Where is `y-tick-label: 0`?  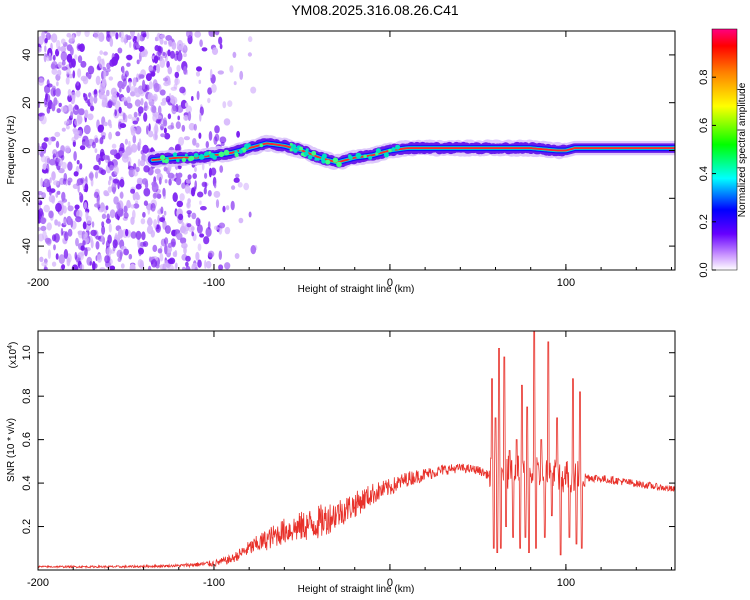 y-tick-label: 0 is located at coordinates (27, 150).